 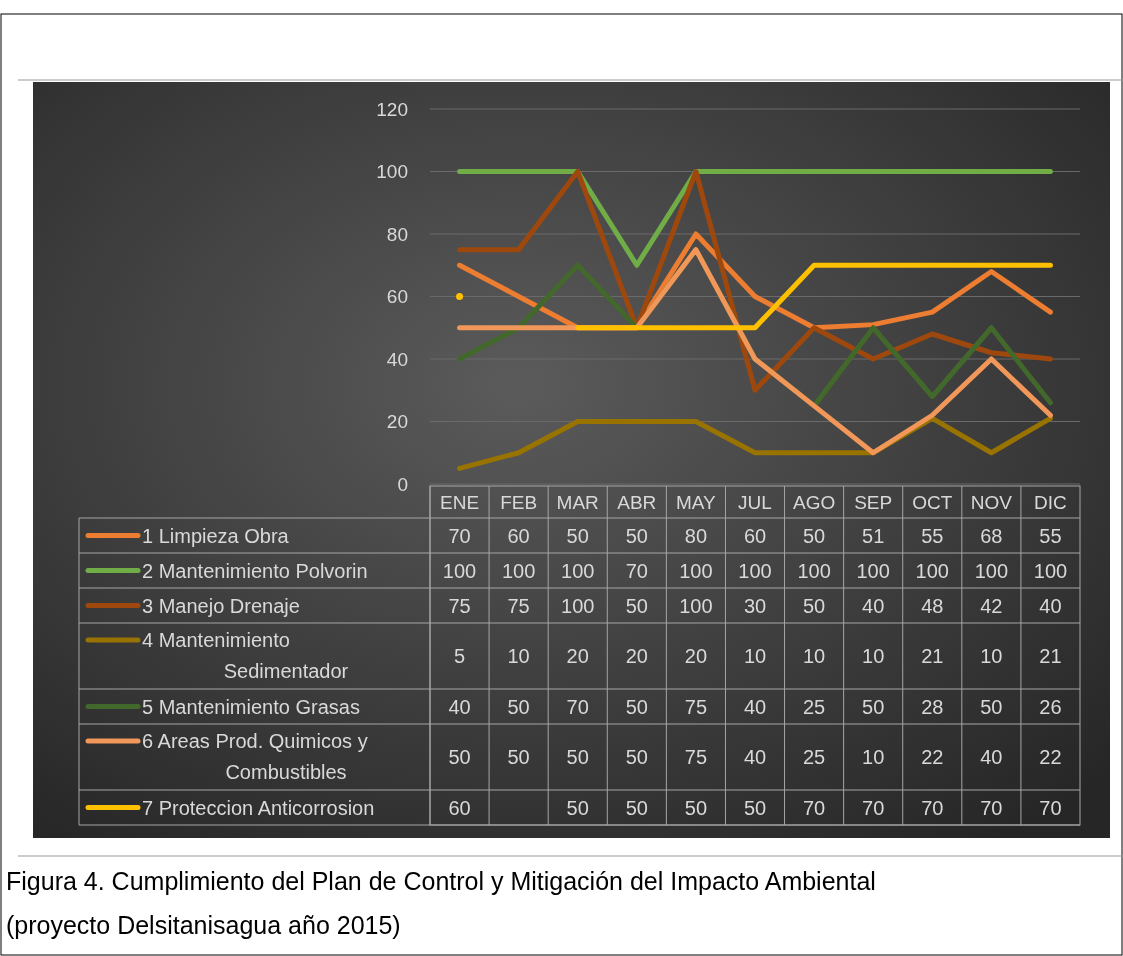 What do you see at coordinates (251, 706) in the screenshot?
I see `legend-label: 5 Mantenimiento Grasas` at bounding box center [251, 706].